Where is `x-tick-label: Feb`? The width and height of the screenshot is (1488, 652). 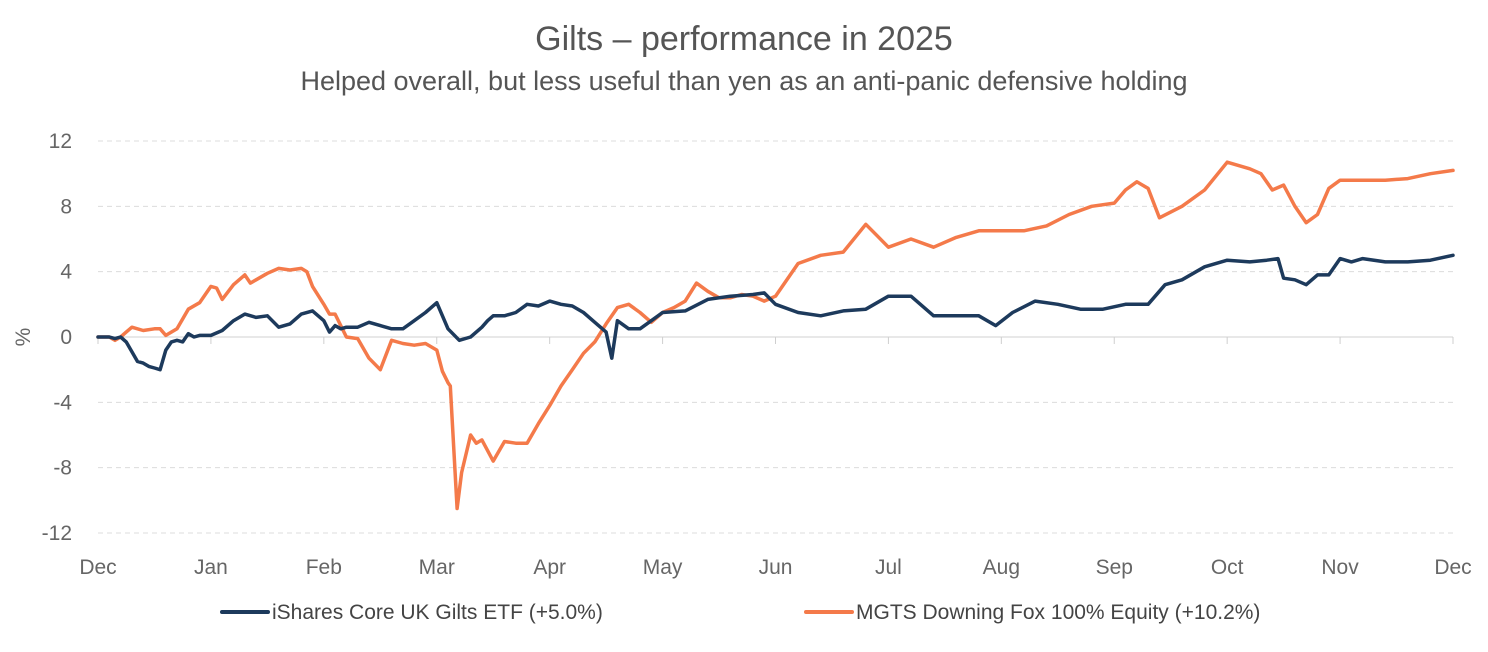
x-tick-label: Feb is located at coordinates (324, 567).